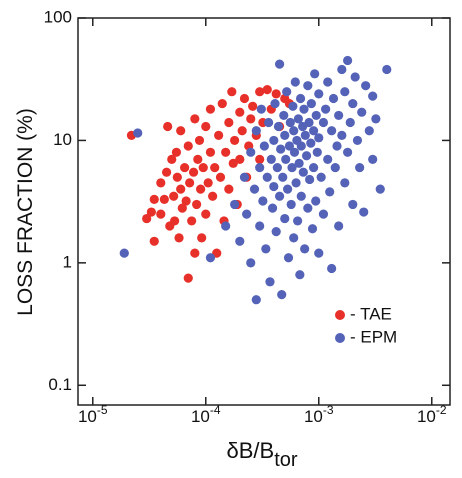  I want to click on x-tick-label: 10⁻⁴, so click(206, 414).